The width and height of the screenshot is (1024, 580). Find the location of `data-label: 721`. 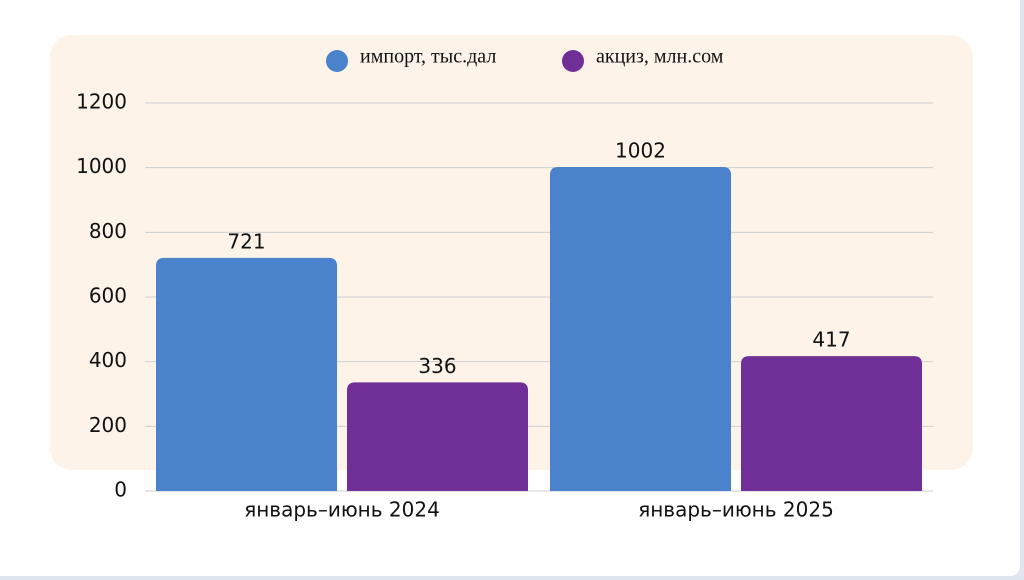

data-label: 721 is located at coordinates (246, 241).